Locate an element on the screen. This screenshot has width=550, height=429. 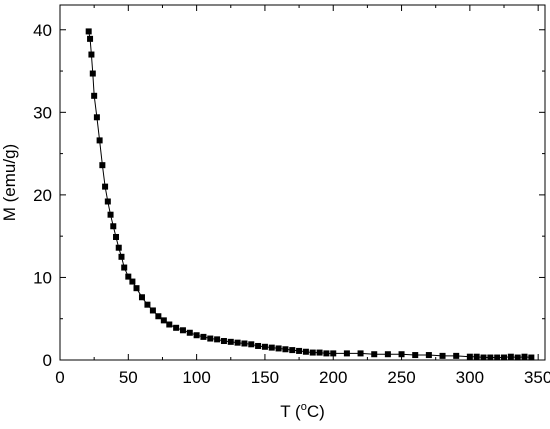
x-tick-label: 350 is located at coordinates (537, 377).